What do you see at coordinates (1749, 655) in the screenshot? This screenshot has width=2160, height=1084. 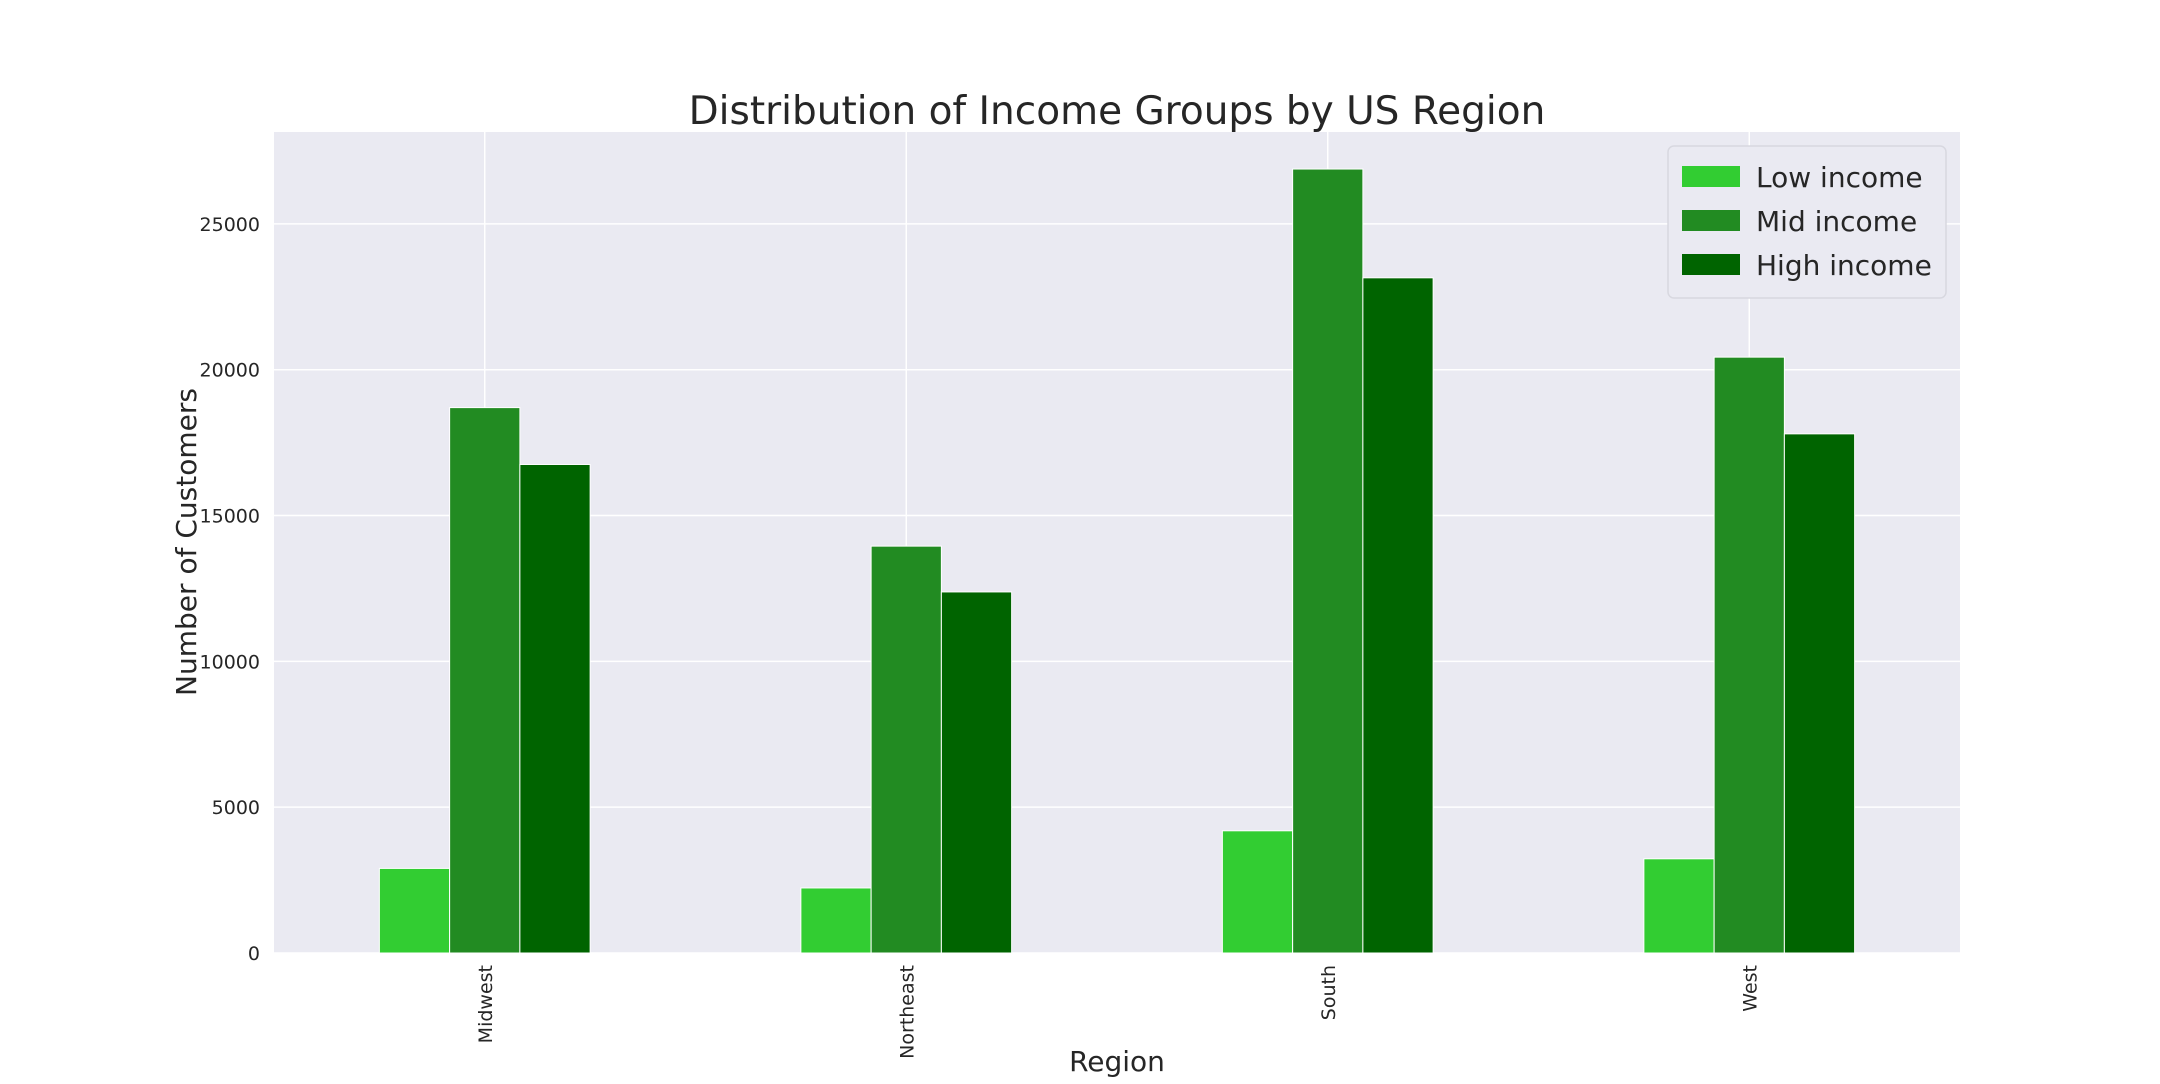 I see `bar-mid-income-west` at bounding box center [1749, 655].